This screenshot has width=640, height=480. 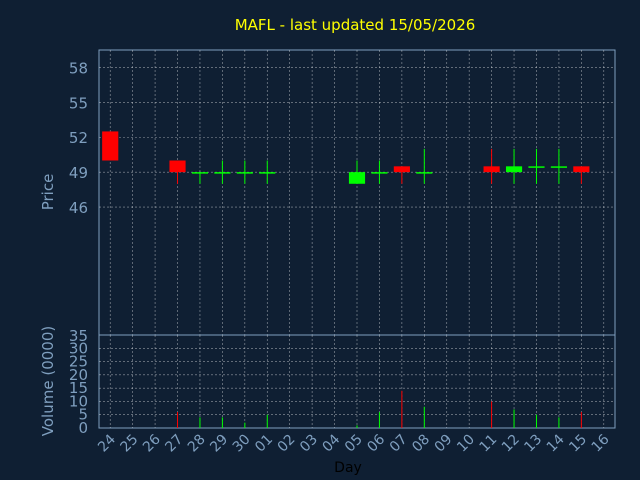 What do you see at coordinates (466, 444) in the screenshot?
I see `x-tick-label: 10` at bounding box center [466, 444].